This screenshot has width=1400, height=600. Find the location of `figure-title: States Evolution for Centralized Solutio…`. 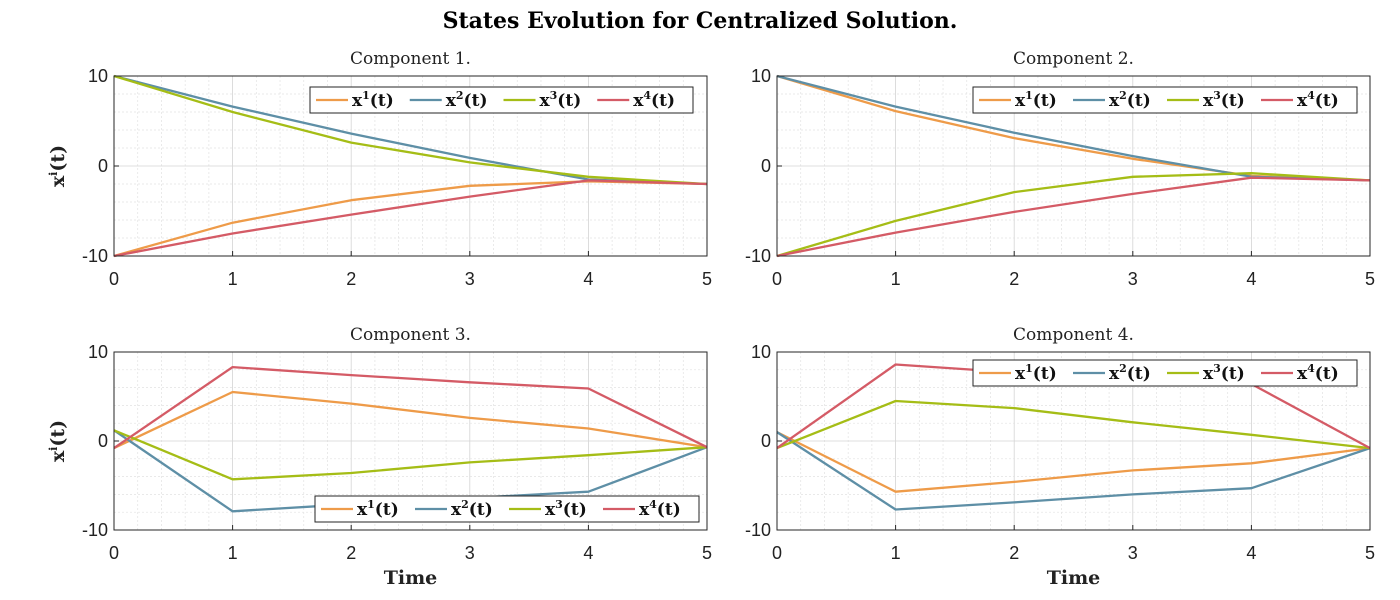

figure-title: States Evolution for Centralized Solutio… is located at coordinates (700, 21).